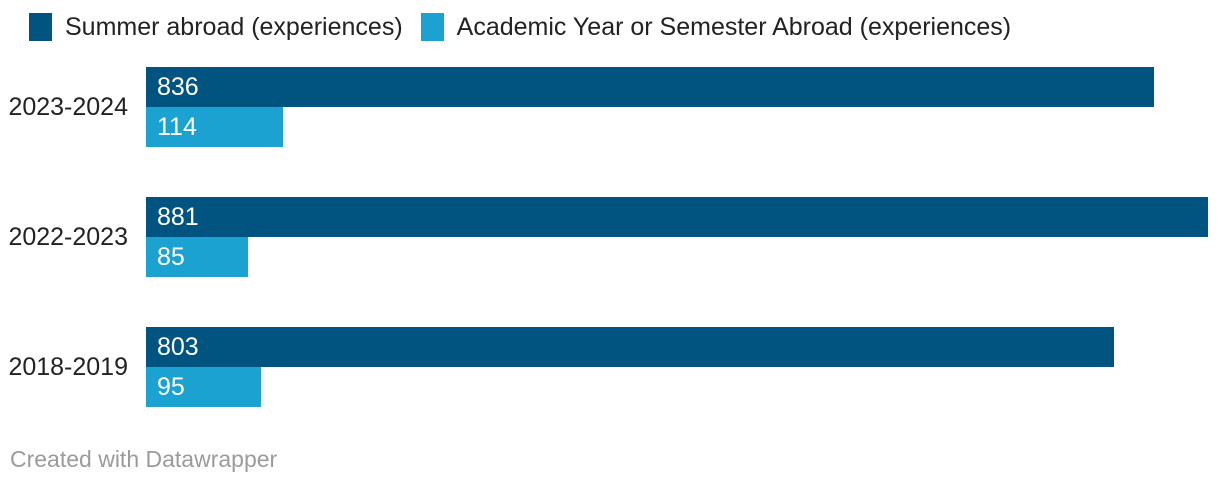 The height and width of the screenshot is (486, 1220). I want to click on bar-value-label: 803, so click(178, 346).